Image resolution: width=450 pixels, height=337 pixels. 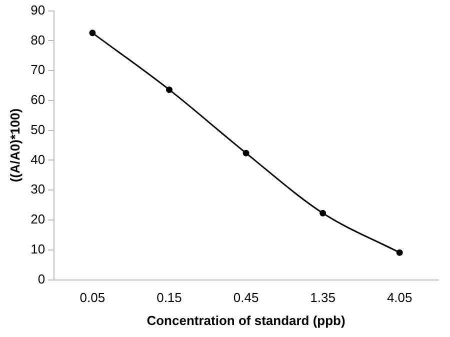 I want to click on y-axis-title: ((A/A0)*100), so click(x=14, y=145).